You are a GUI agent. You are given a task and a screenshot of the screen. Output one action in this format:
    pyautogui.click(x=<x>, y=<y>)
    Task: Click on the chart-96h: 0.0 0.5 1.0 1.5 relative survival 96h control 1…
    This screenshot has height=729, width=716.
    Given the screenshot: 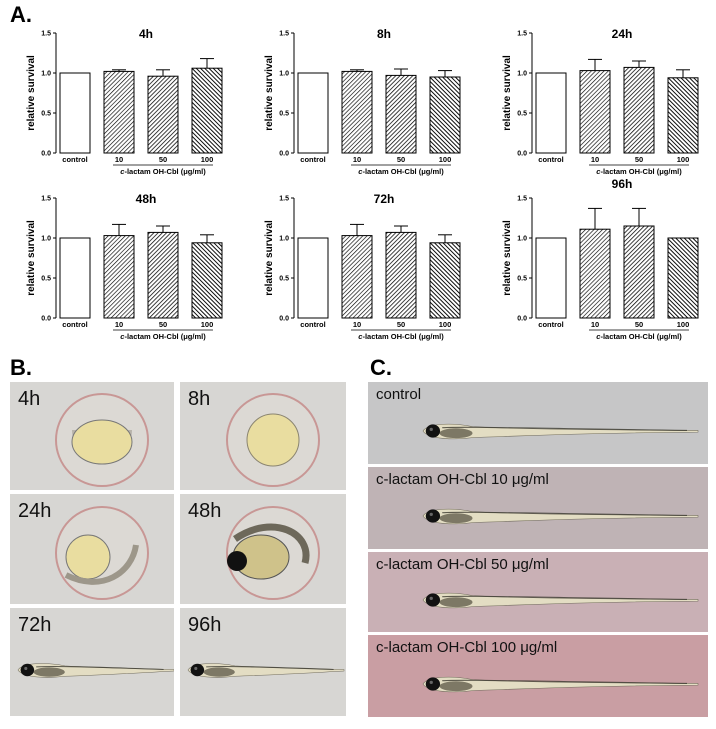 What is the action you would take?
    pyautogui.click(x=600, y=259)
    